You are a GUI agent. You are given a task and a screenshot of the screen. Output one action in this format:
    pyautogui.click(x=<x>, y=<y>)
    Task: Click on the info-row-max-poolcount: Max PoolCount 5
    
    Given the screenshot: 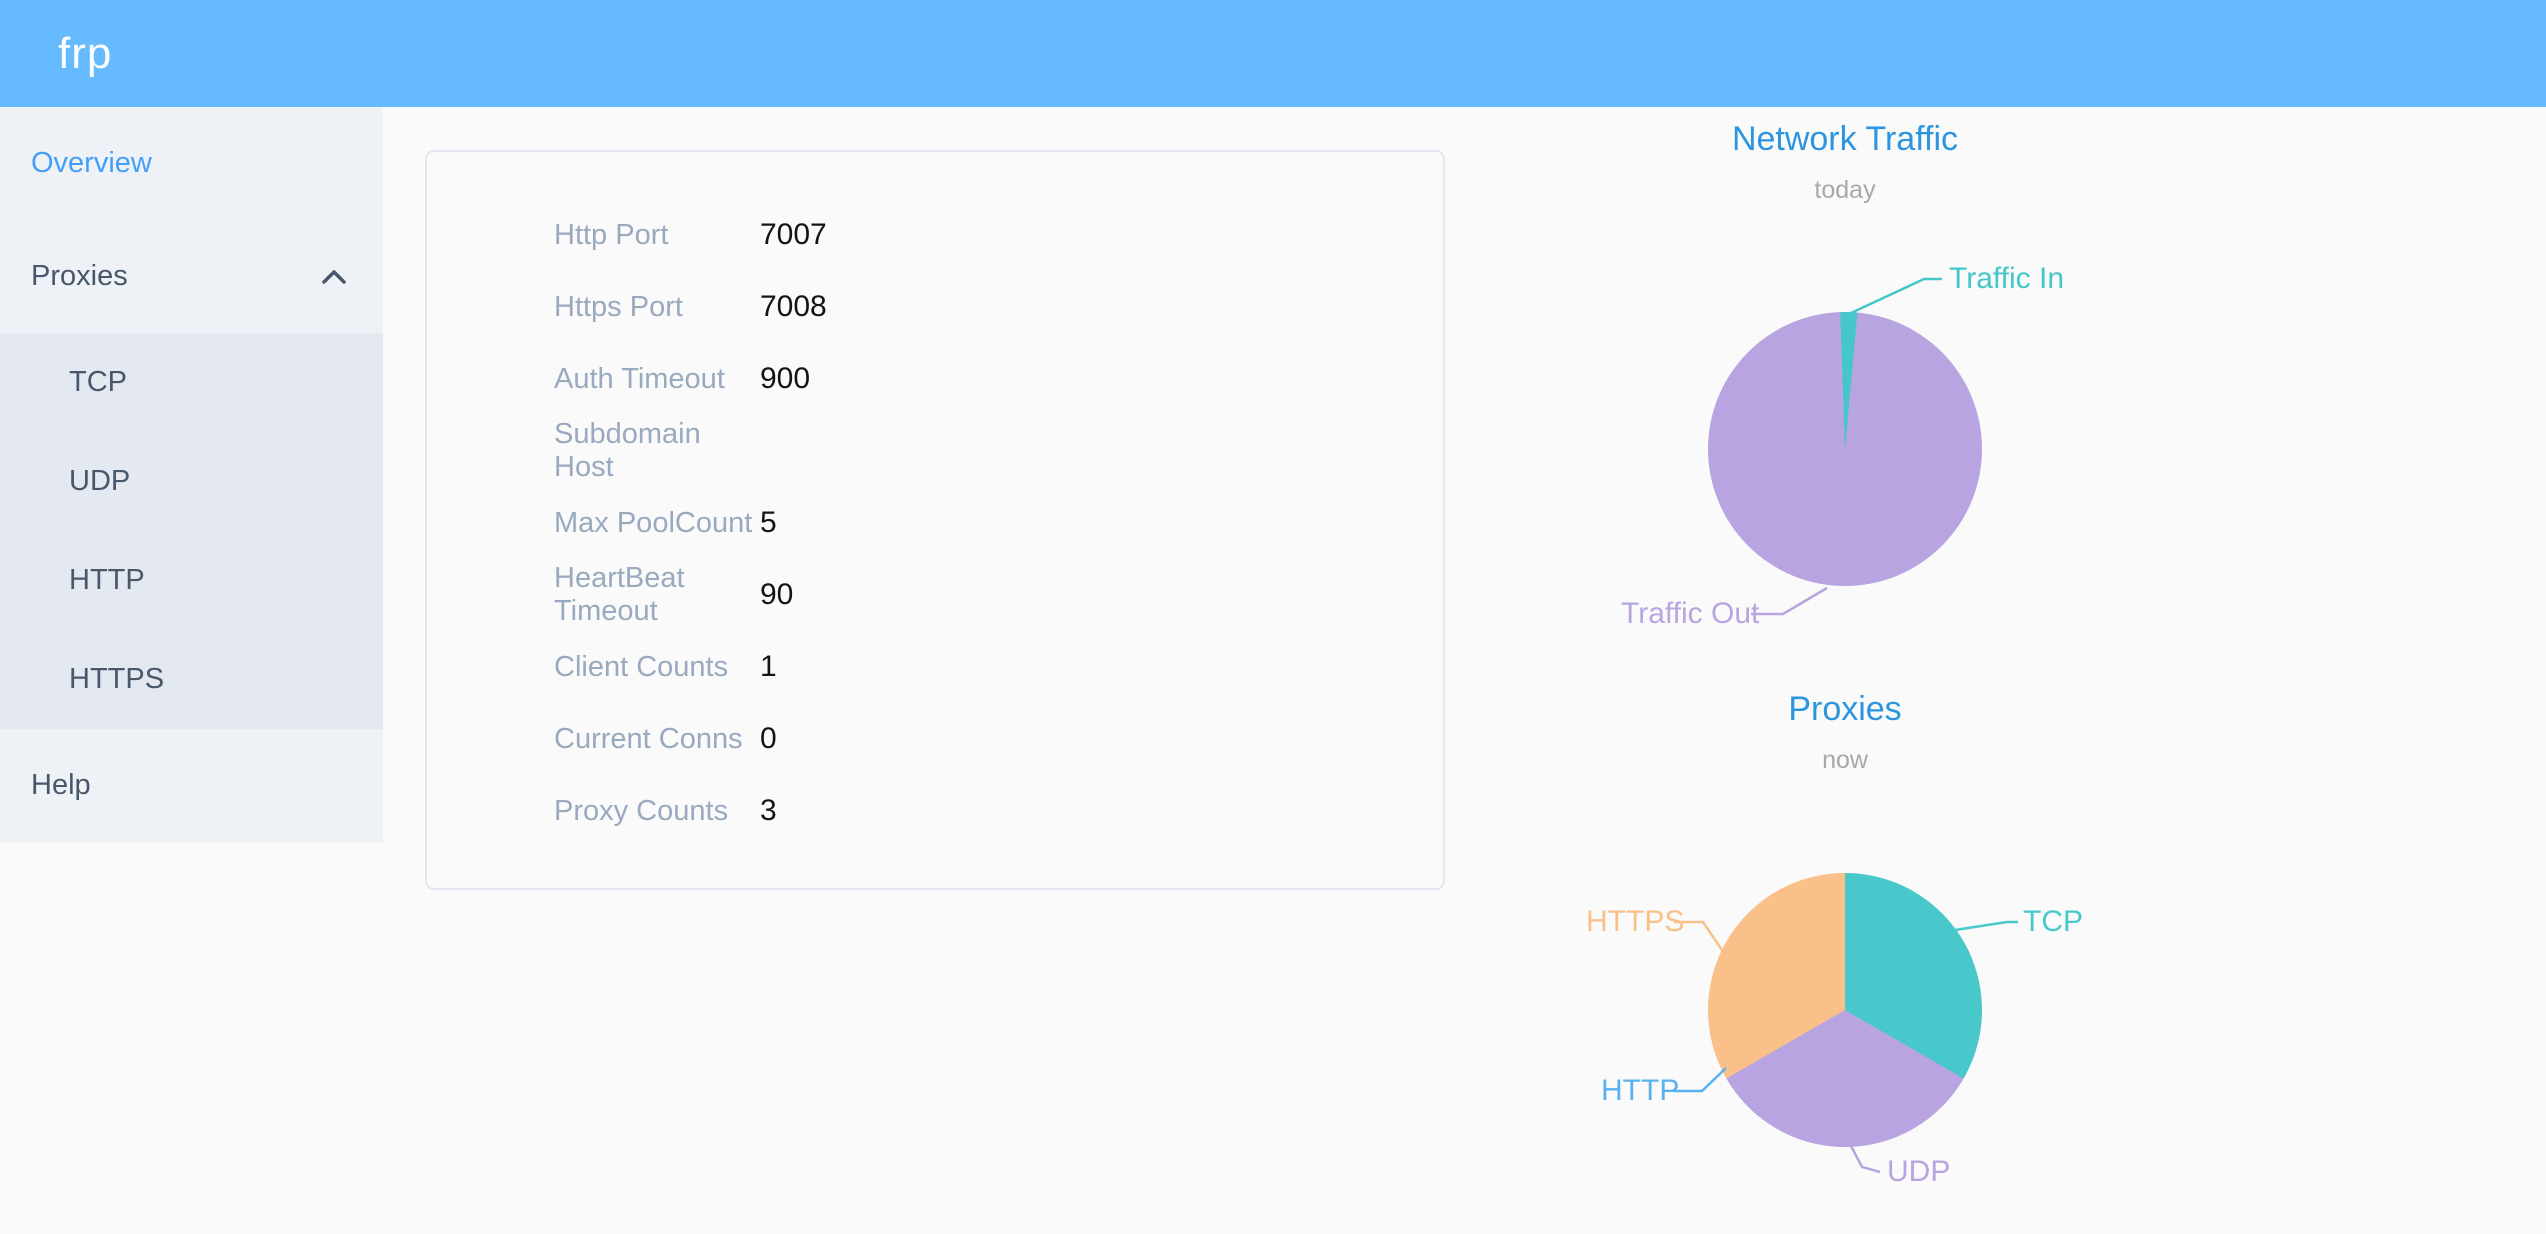 What is the action you would take?
    pyautogui.click(x=935, y=523)
    